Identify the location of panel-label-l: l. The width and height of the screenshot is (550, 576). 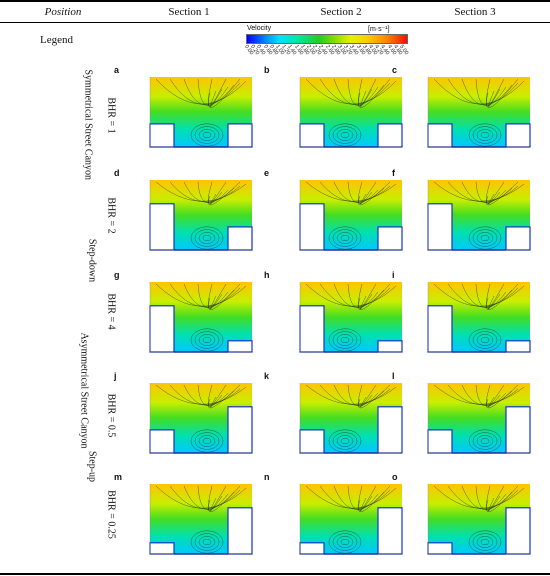
(393, 376).